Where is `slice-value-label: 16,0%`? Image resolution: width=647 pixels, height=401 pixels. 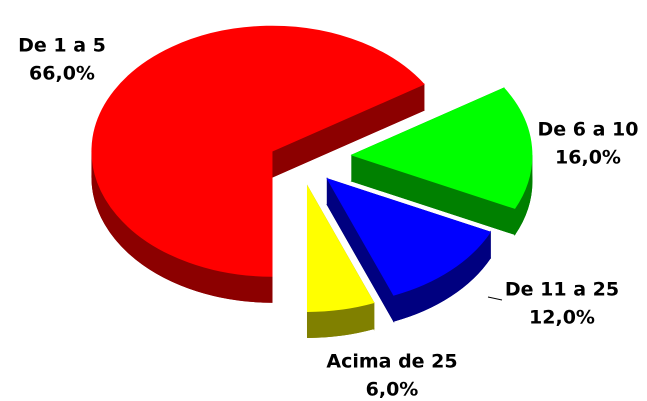
slice-value-label: 16,0% is located at coordinates (588, 158).